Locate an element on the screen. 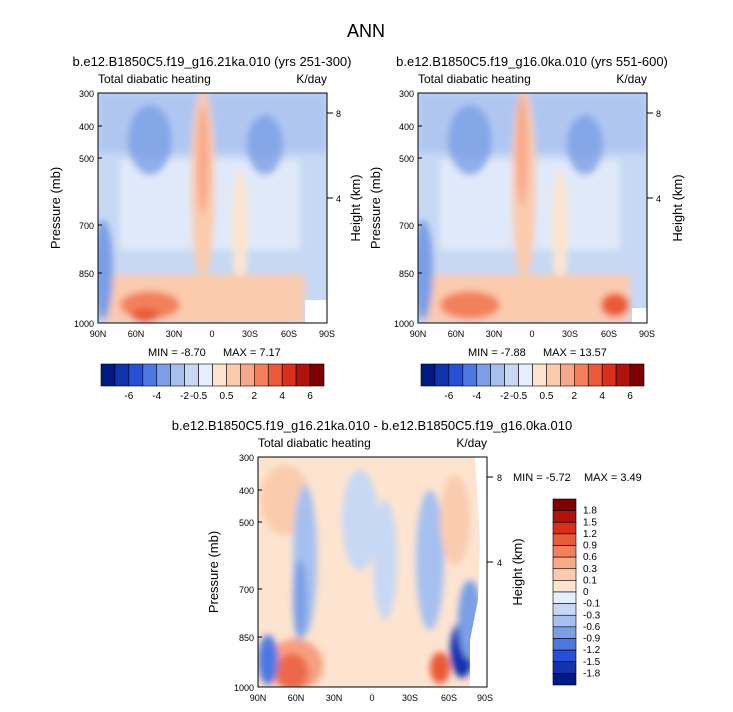  panel-3-x-tick-label: 0 is located at coordinates (371, 698).